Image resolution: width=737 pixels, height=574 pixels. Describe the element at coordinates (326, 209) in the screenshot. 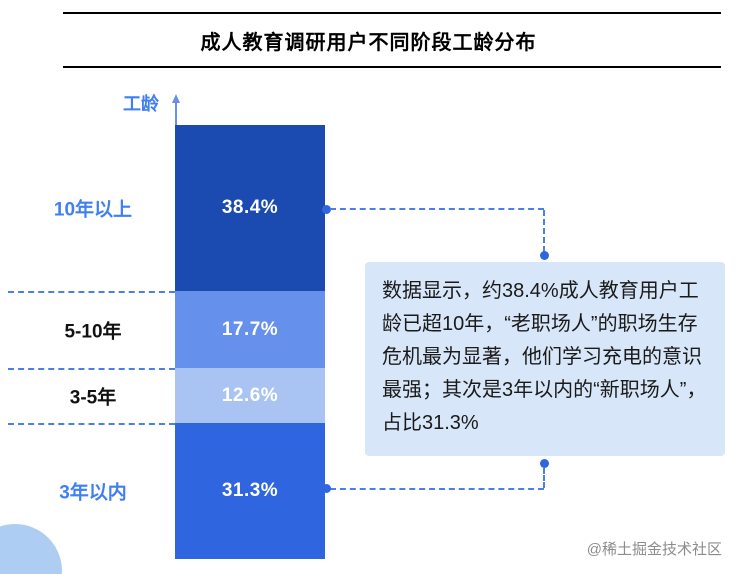

I see `connector-dot-bar-top` at that location.